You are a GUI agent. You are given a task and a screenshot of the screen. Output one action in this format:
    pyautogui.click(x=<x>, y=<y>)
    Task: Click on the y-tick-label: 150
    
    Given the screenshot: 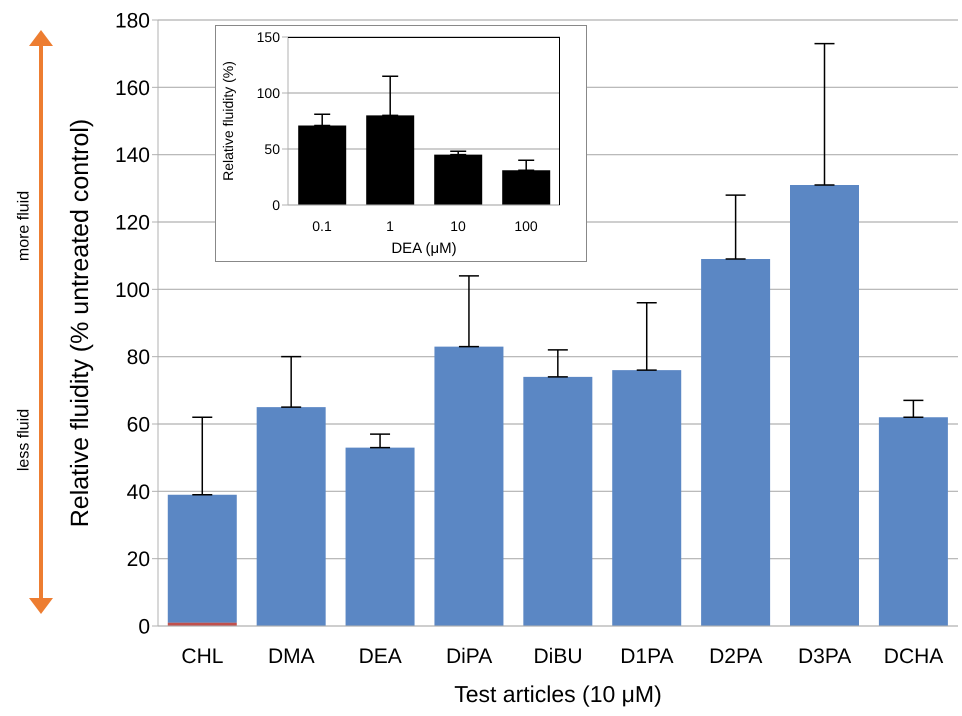 What is the action you would take?
    pyautogui.click(x=268, y=36)
    